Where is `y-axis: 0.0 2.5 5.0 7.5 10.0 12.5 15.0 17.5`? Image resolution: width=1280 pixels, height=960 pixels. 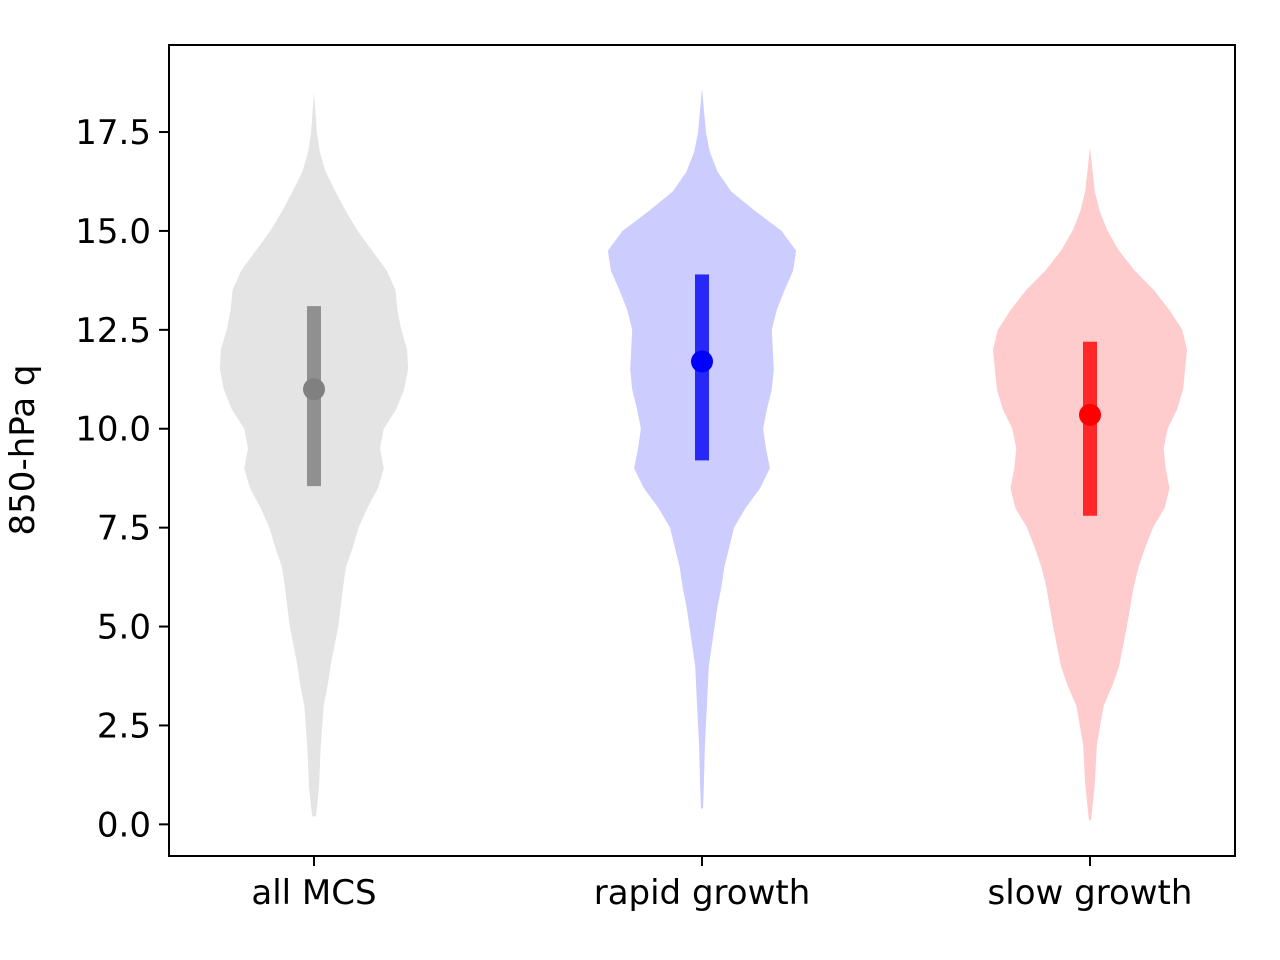 y-axis: 0.0 2.5 5.0 7.5 10.0 12.5 15.0 17.5 is located at coordinates (122, 479).